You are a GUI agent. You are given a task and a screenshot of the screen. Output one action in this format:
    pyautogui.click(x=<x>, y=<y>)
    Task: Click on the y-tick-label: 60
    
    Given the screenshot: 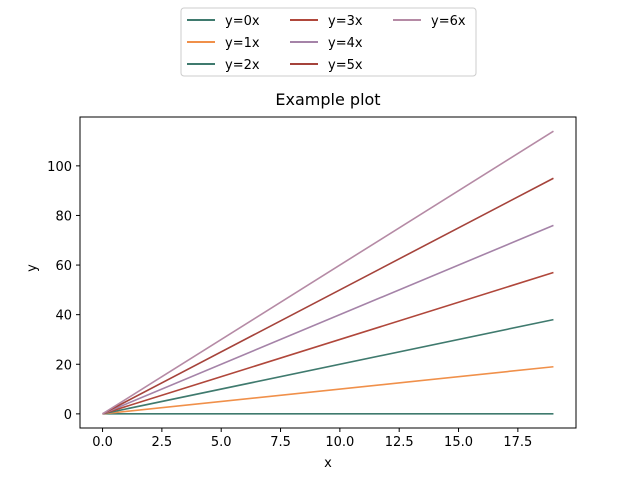 What is the action you would take?
    pyautogui.click(x=63, y=266)
    